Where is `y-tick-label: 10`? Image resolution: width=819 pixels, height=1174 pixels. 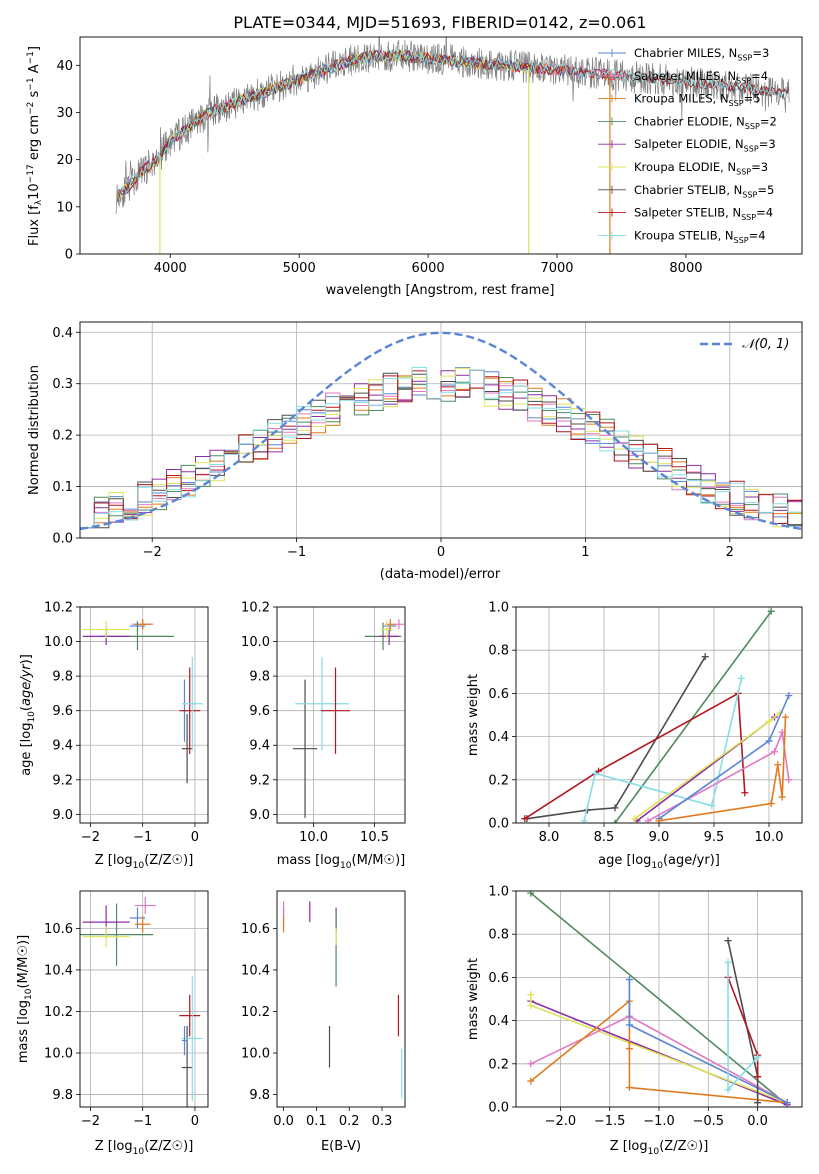 y-tick-label: 10 is located at coordinates (64, 207).